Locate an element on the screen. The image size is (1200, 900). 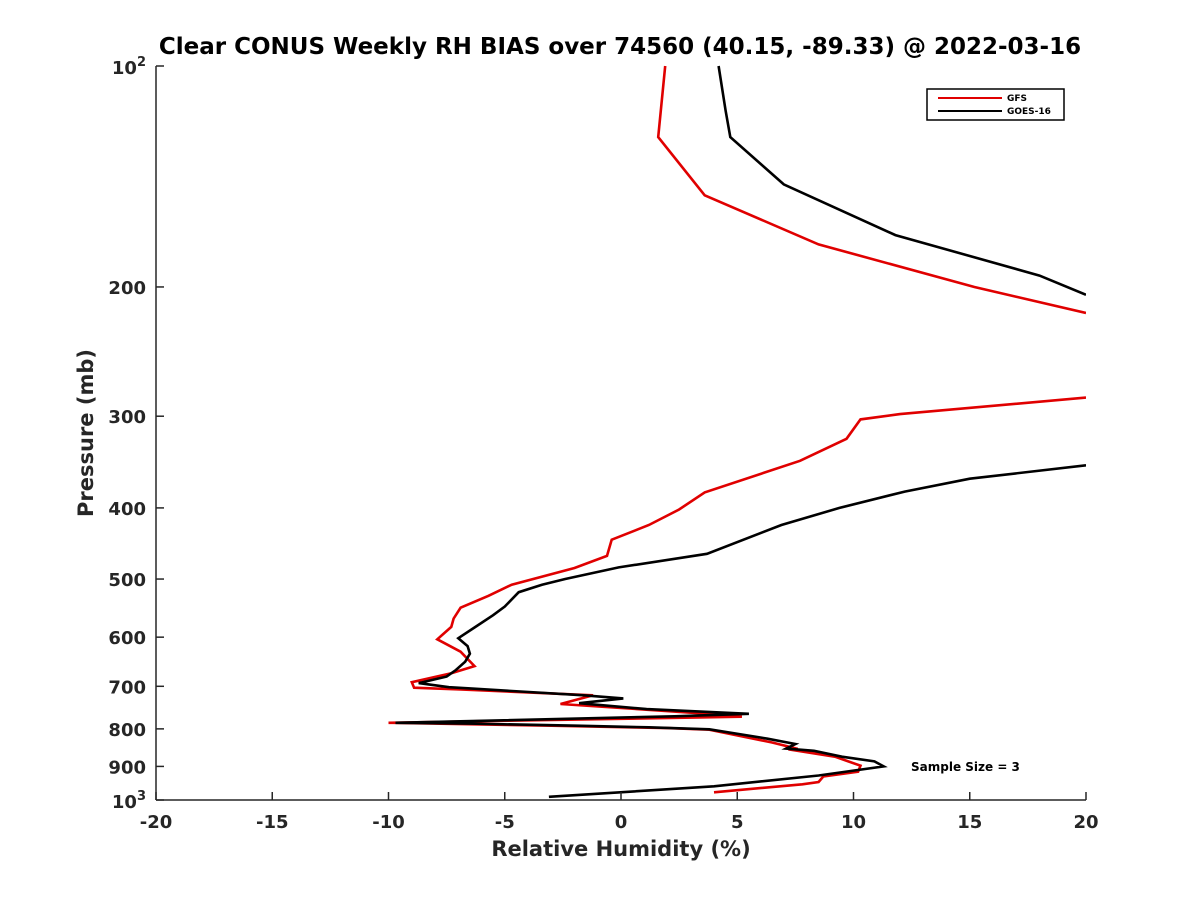
legend: GFS GOES-16 is located at coordinates (995, 104).